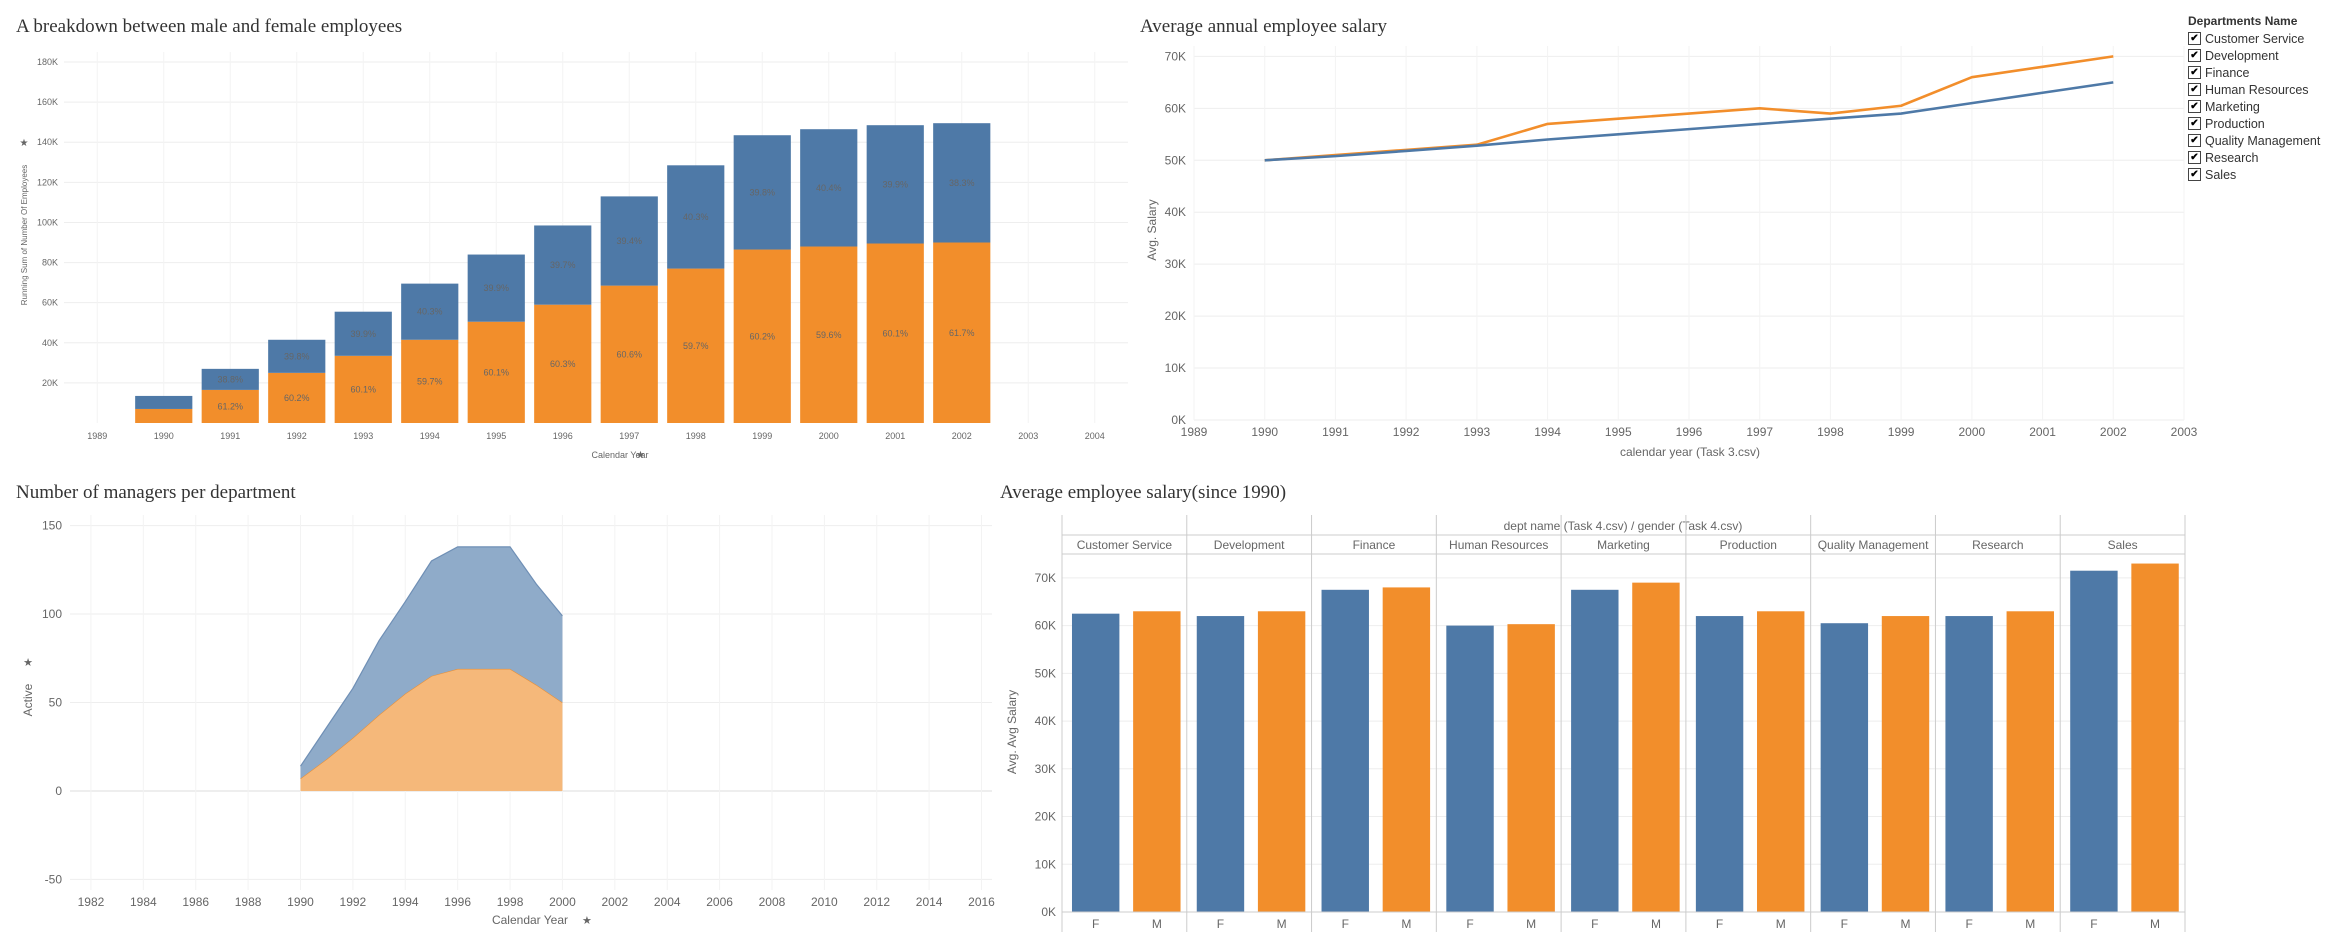  I want to click on legend-item-label: Customer Service, so click(2255, 38).